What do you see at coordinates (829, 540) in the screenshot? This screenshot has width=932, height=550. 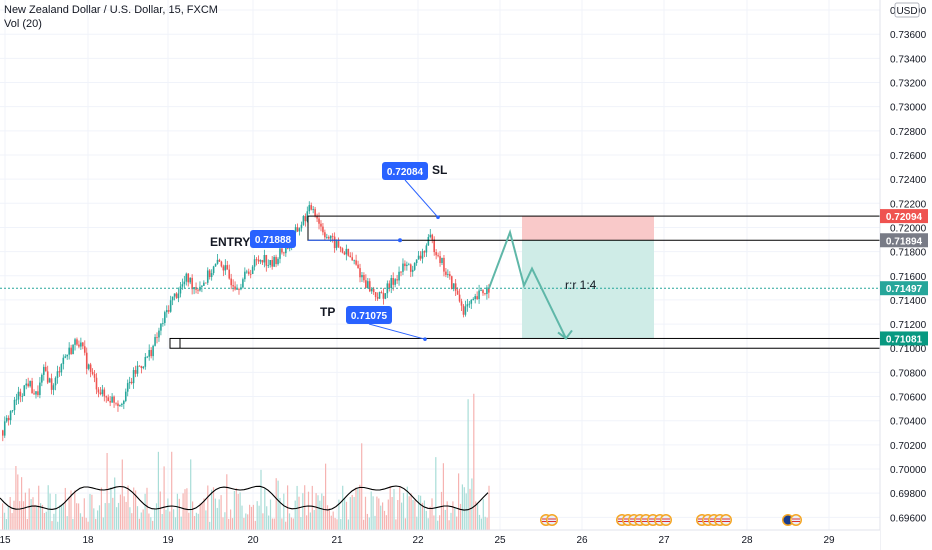 I see `x-tick-label: 29` at bounding box center [829, 540].